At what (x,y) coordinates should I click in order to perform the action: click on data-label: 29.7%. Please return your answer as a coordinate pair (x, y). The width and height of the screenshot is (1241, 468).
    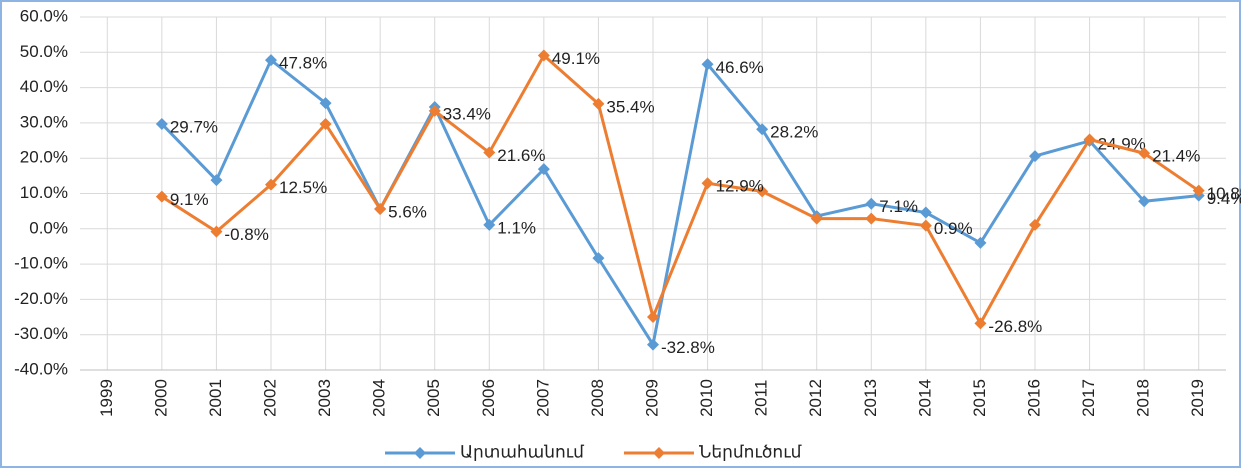
    Looking at the image, I should click on (194, 126).